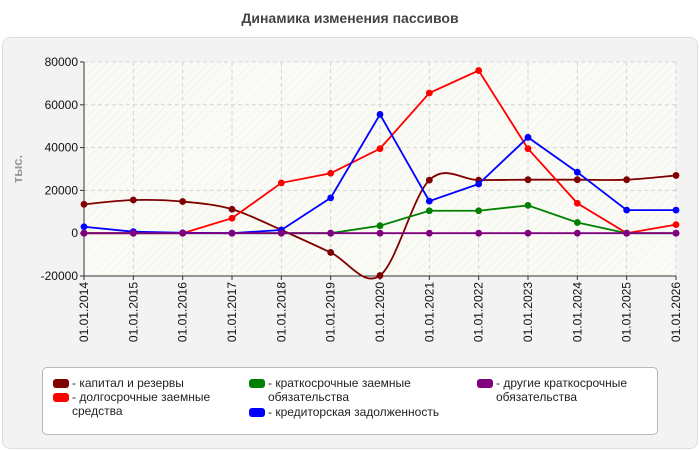 The width and height of the screenshot is (700, 450). I want to click on y-tick-label: -20000, so click(60, 276).